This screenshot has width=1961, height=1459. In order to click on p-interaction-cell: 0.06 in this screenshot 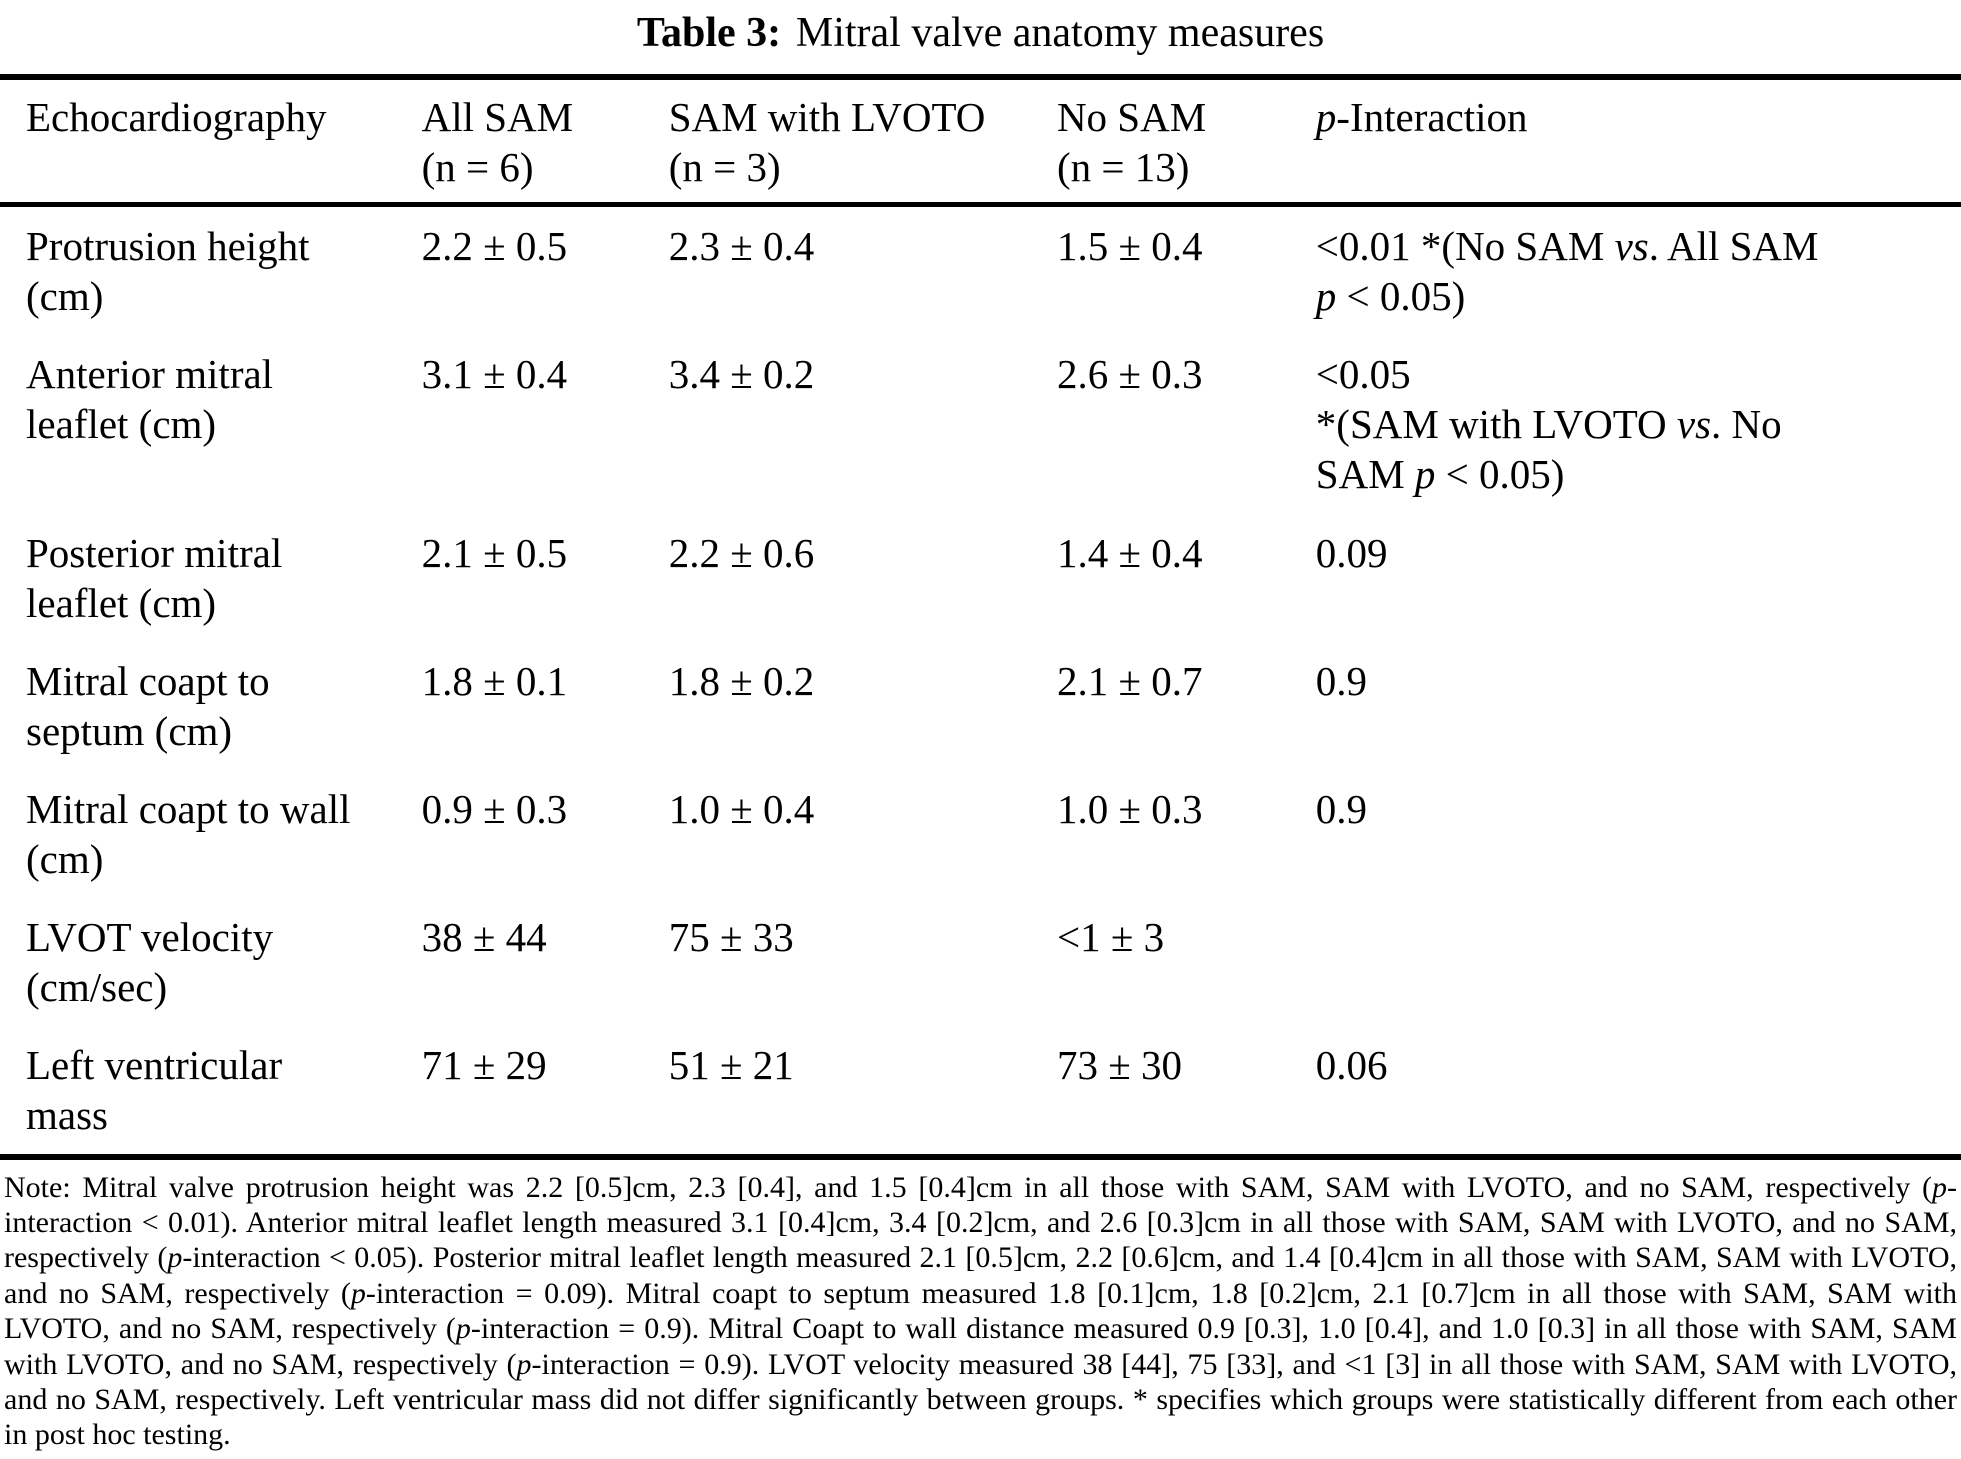, I will do `click(1351, 1064)`.